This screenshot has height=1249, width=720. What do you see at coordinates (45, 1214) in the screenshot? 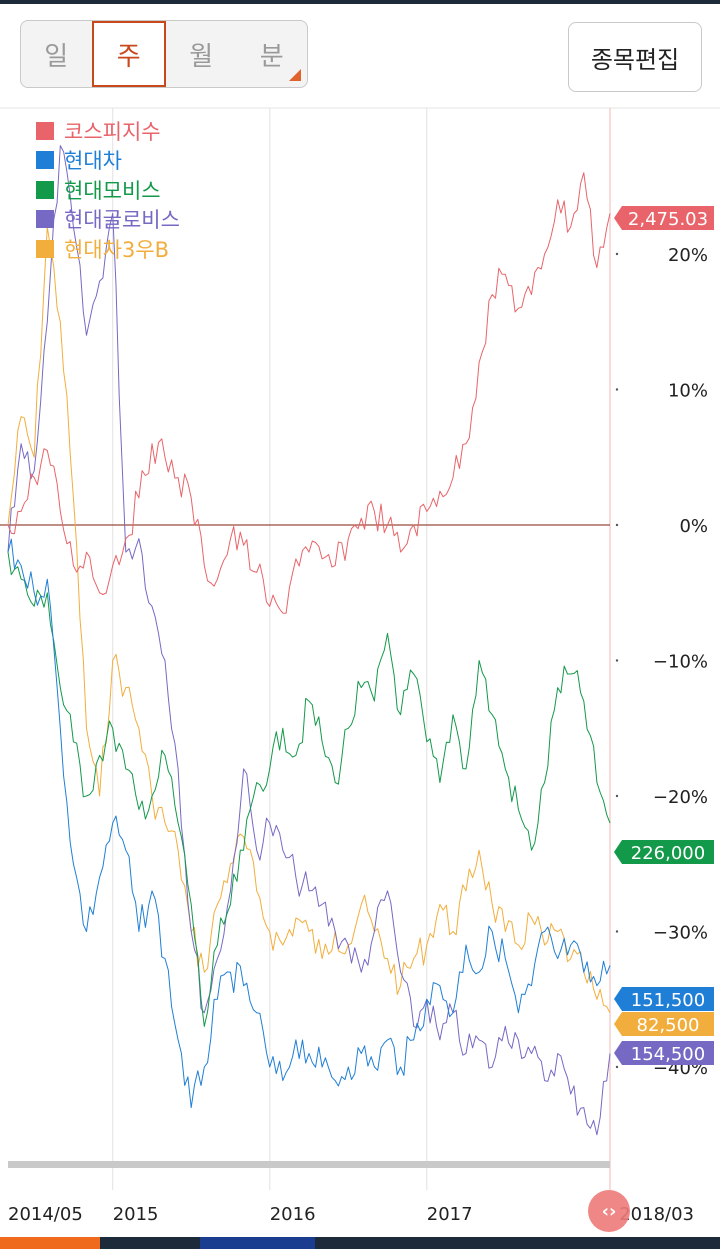
I see `x-tick-label: 2014/05` at bounding box center [45, 1214].